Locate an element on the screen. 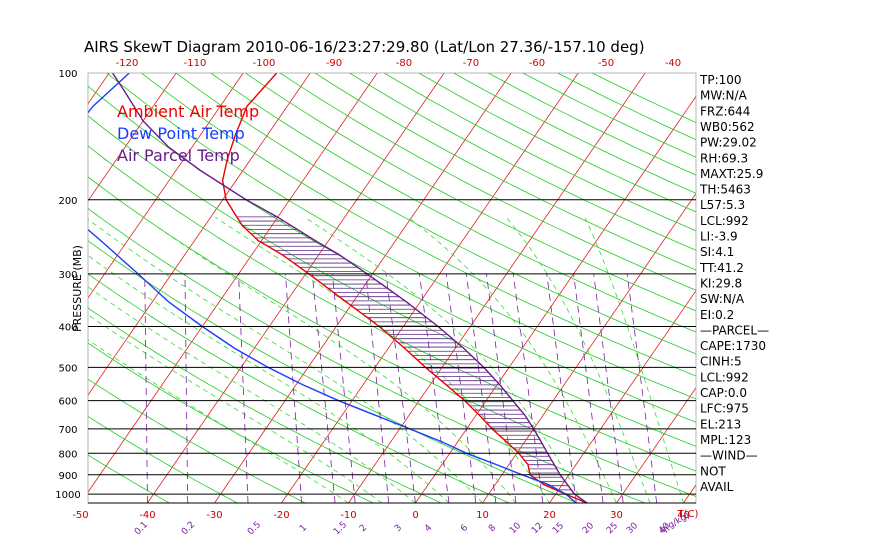 The image size is (870, 560). temp-unit-label: T(C) is located at coordinates (688, 514).